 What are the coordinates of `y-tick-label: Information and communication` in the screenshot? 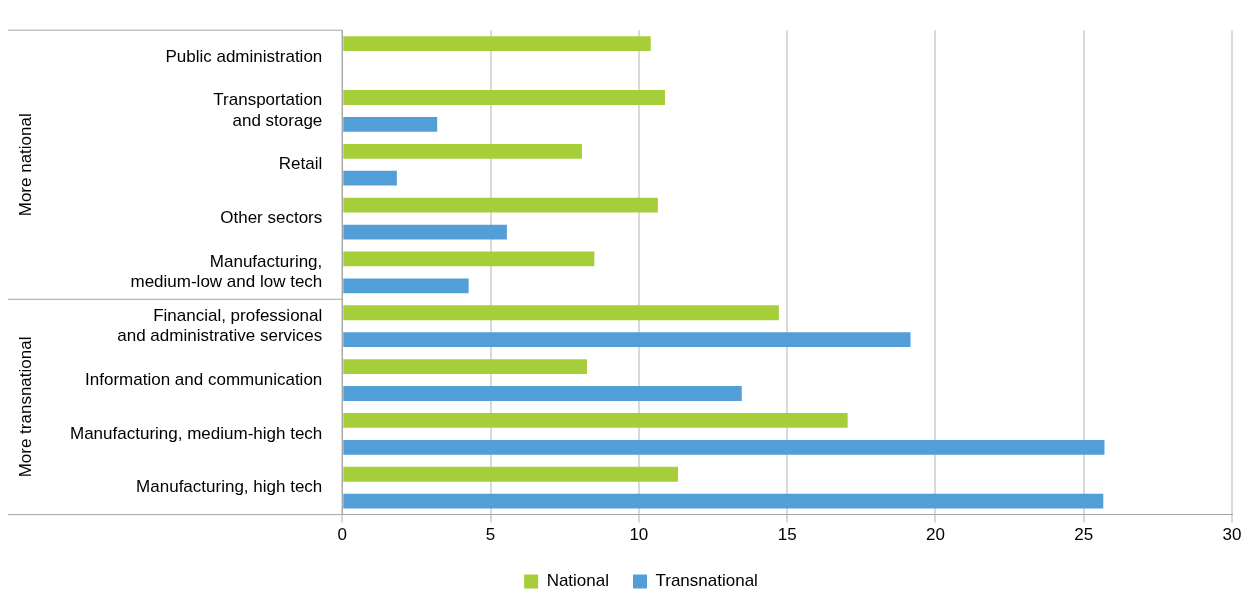 It's located at (204, 379).